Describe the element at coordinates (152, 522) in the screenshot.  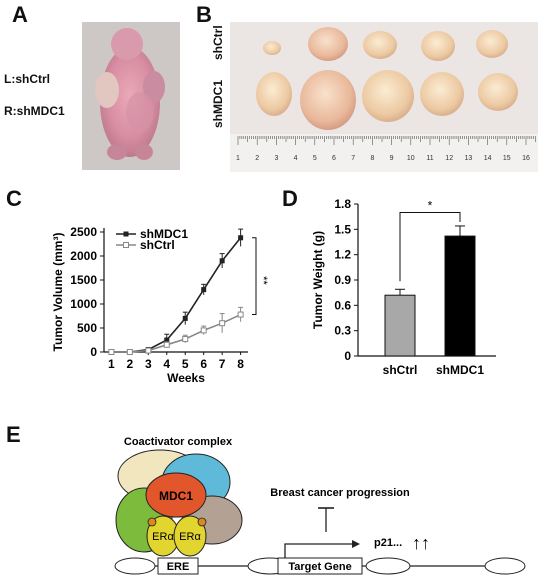
I see `ligand-left-icon` at that location.